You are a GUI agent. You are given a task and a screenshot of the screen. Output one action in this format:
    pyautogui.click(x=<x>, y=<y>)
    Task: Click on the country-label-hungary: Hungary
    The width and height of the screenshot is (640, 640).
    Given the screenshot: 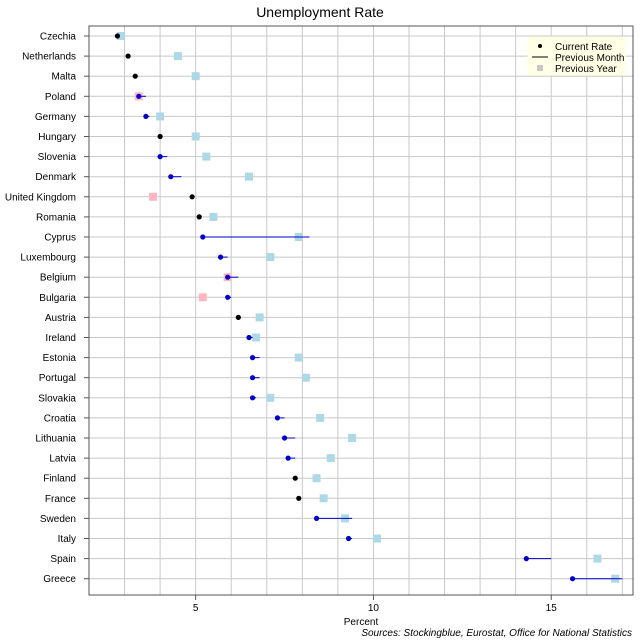 What is the action you would take?
    pyautogui.click(x=57, y=137)
    